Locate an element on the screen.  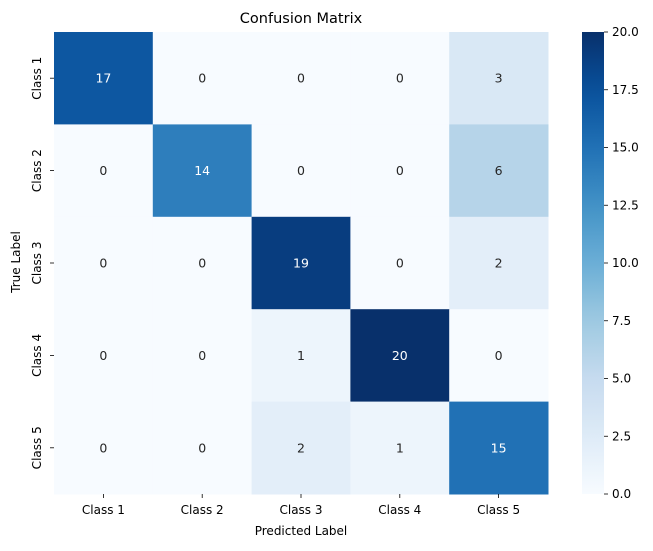
x-tick-label: Class 4 is located at coordinates (399, 510).